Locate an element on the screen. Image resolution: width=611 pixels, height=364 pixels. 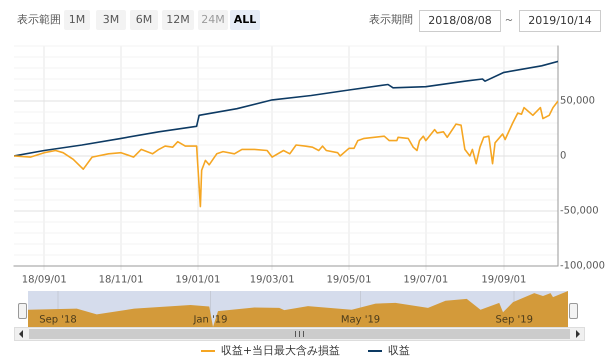
text: 表示範囲 is located at coordinates (39, 20).